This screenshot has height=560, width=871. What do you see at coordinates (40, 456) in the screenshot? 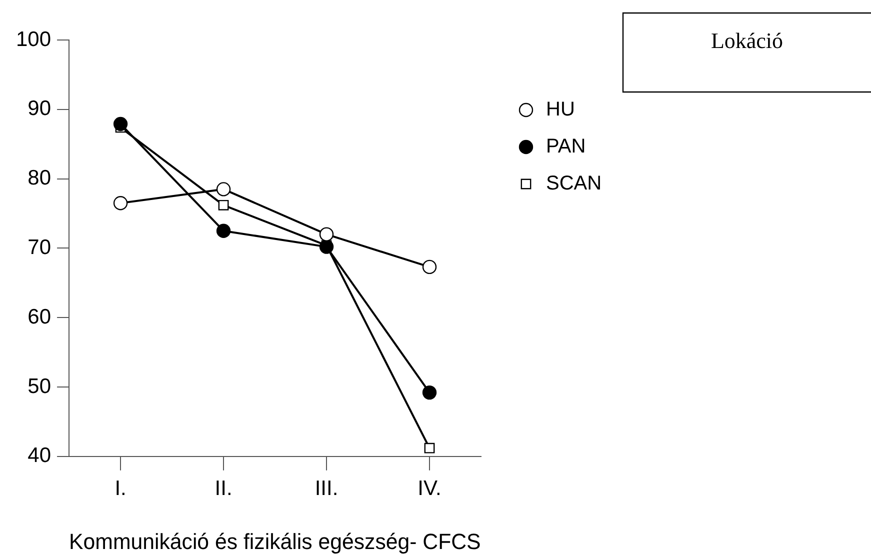
I see `y-tick-label: 40` at bounding box center [40, 456].